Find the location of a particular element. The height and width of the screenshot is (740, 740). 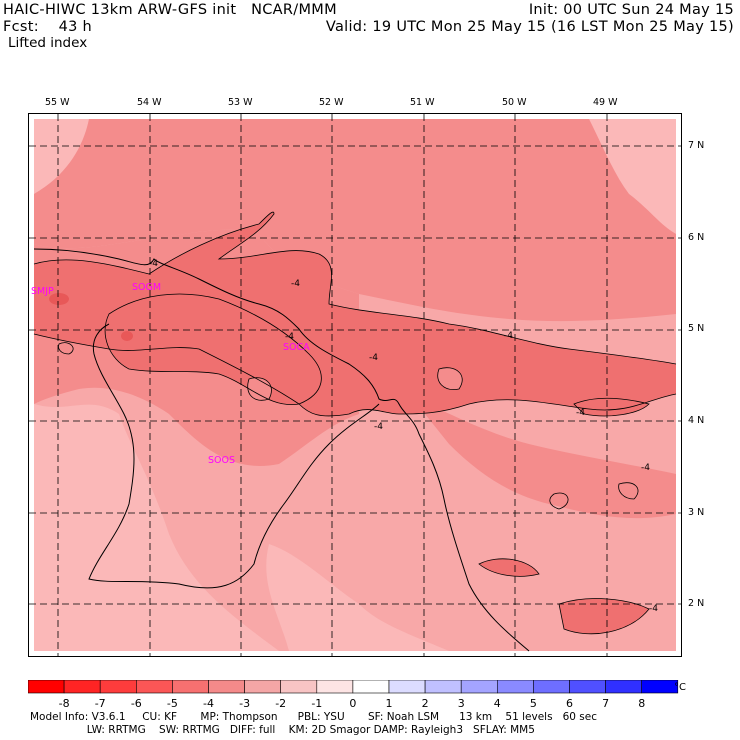

colorbar-unit: °C is located at coordinates (680, 687).